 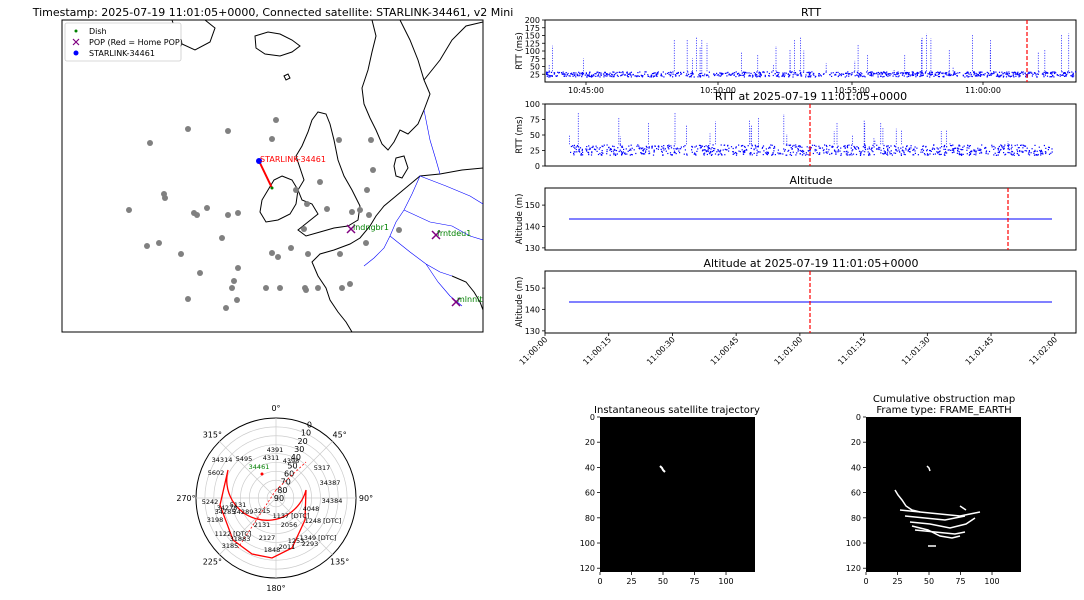 What do you see at coordinates (865, 581) in the screenshot?
I see `x-tick-label: 0` at bounding box center [865, 581].